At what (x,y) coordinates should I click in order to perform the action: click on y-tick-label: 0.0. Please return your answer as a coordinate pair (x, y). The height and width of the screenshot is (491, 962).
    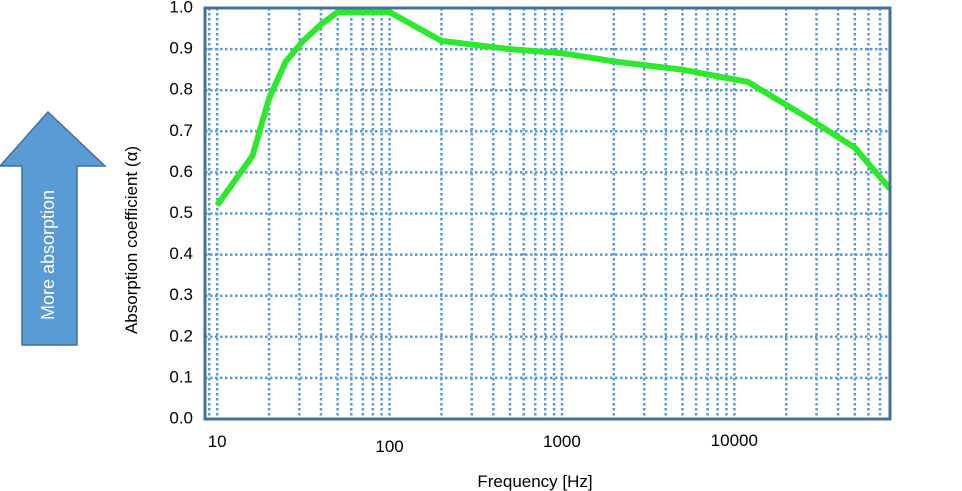
    Looking at the image, I should click on (181, 417).